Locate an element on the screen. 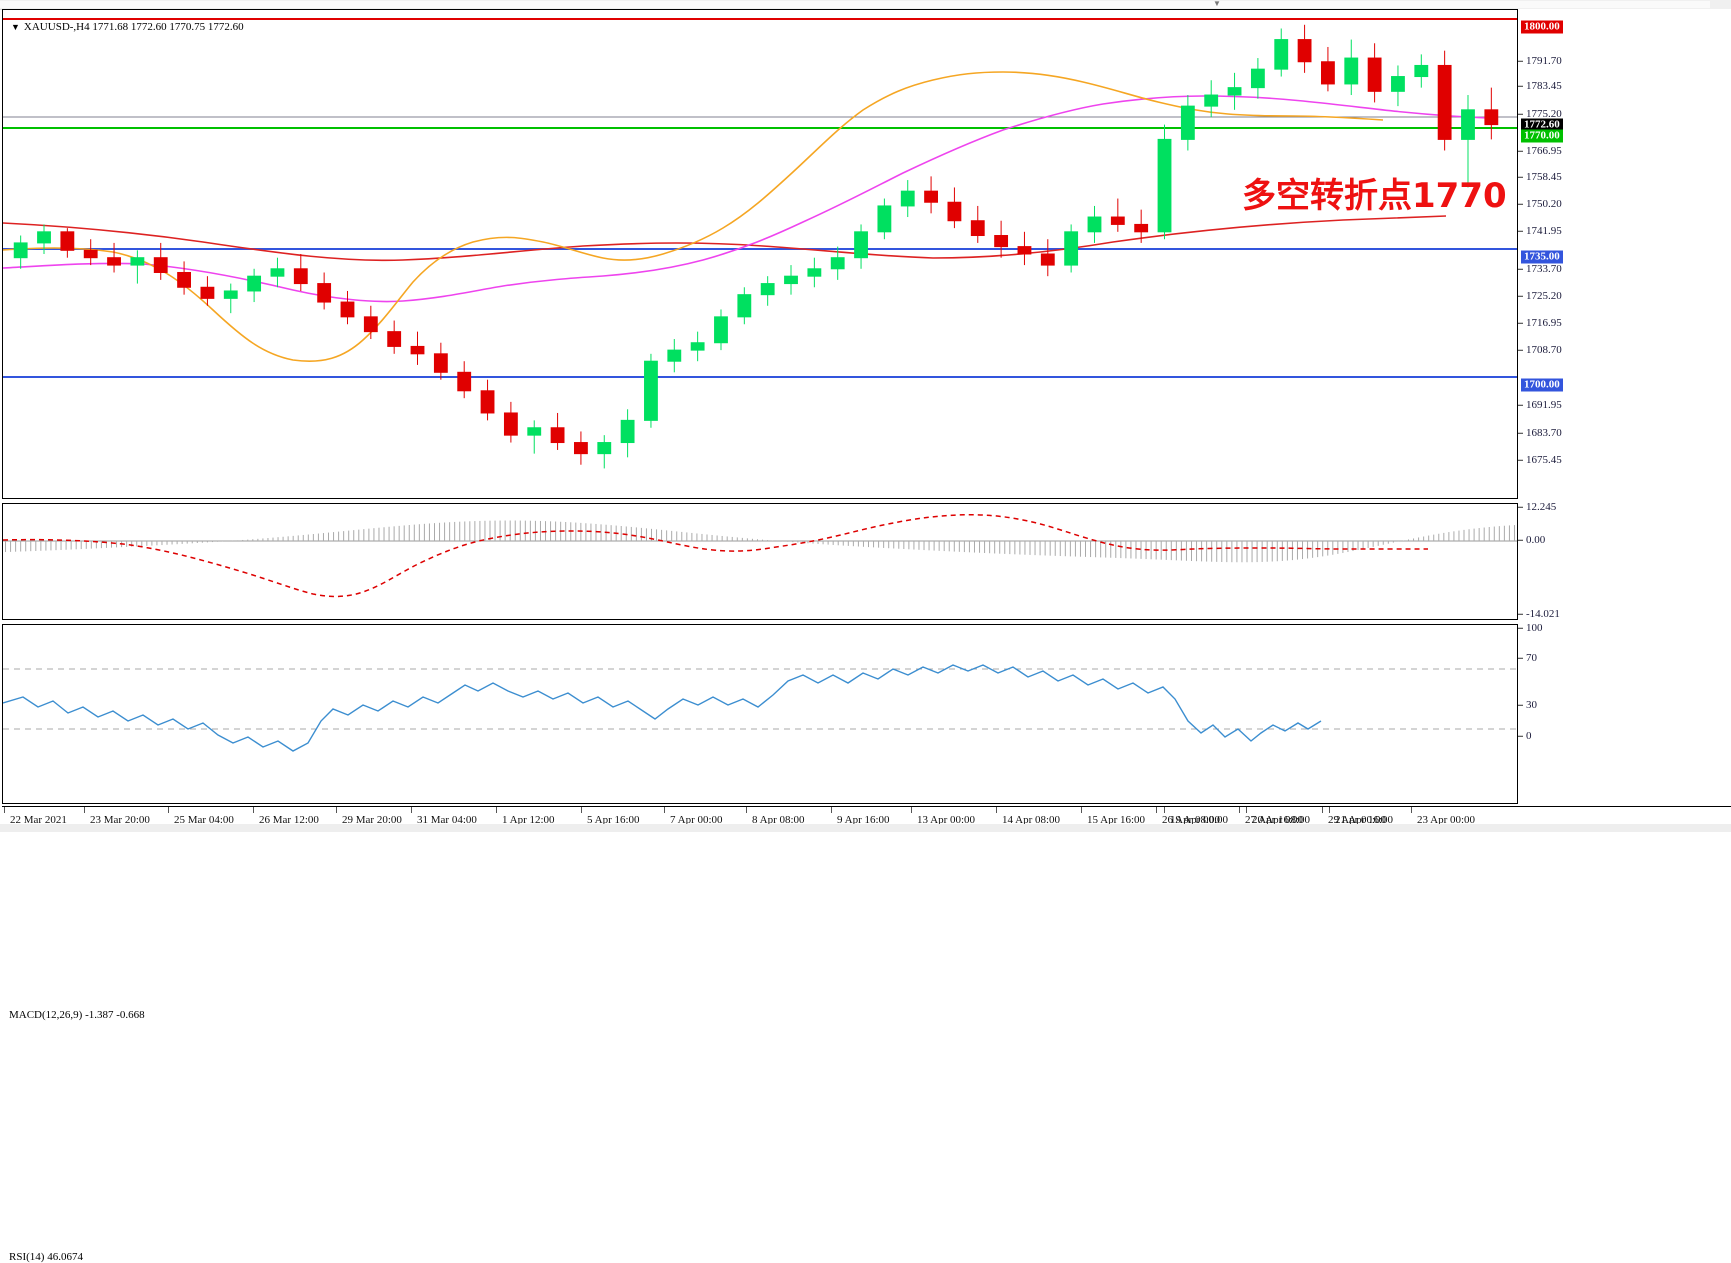 Image resolution: width=1731 pixels, height=1263 pixels. time-axis-label: 8 Apr 08:00 is located at coordinates (775, 816).